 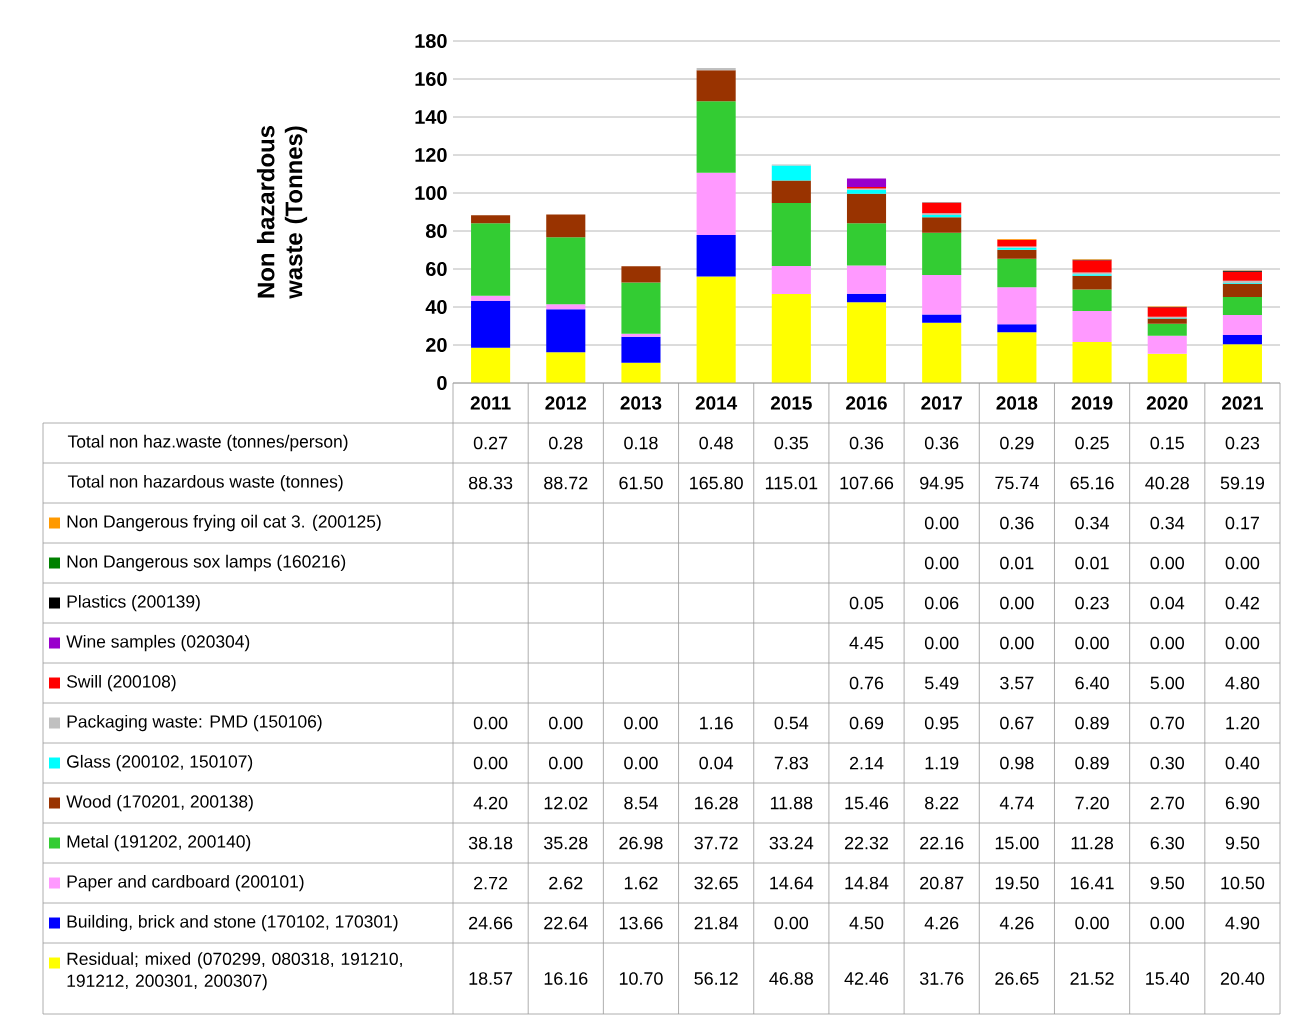 I want to click on text: 75.74, so click(x=1017, y=483).